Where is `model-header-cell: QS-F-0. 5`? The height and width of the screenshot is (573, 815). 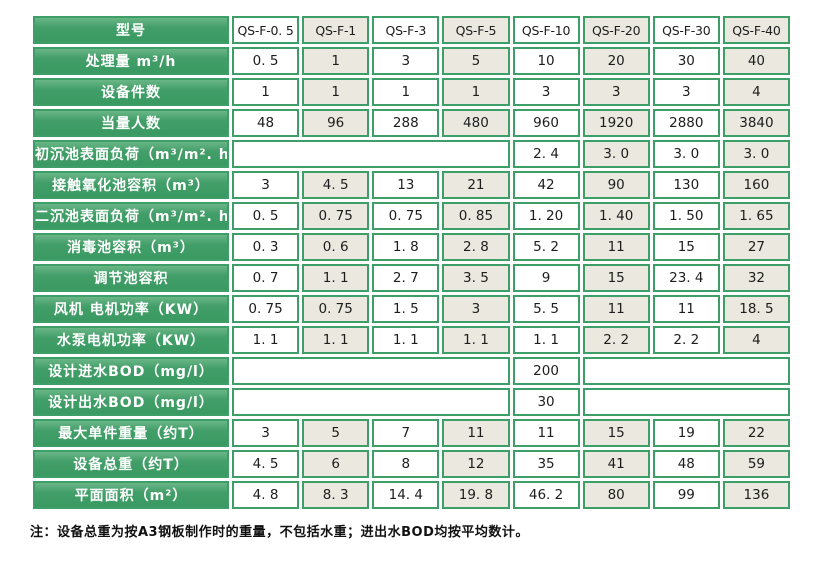 model-header-cell: QS-F-0. 5 is located at coordinates (266, 30).